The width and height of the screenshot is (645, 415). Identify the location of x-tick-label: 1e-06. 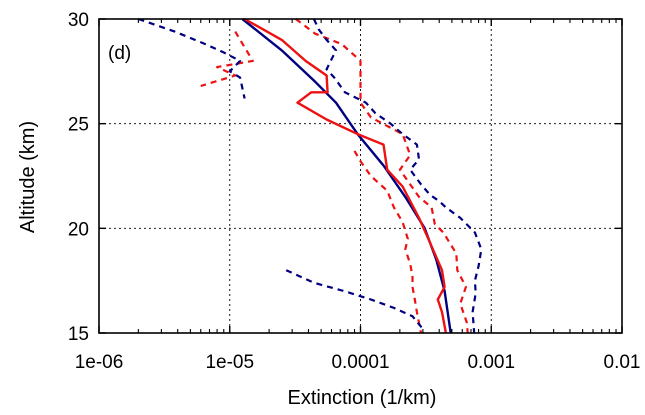
(99, 362).